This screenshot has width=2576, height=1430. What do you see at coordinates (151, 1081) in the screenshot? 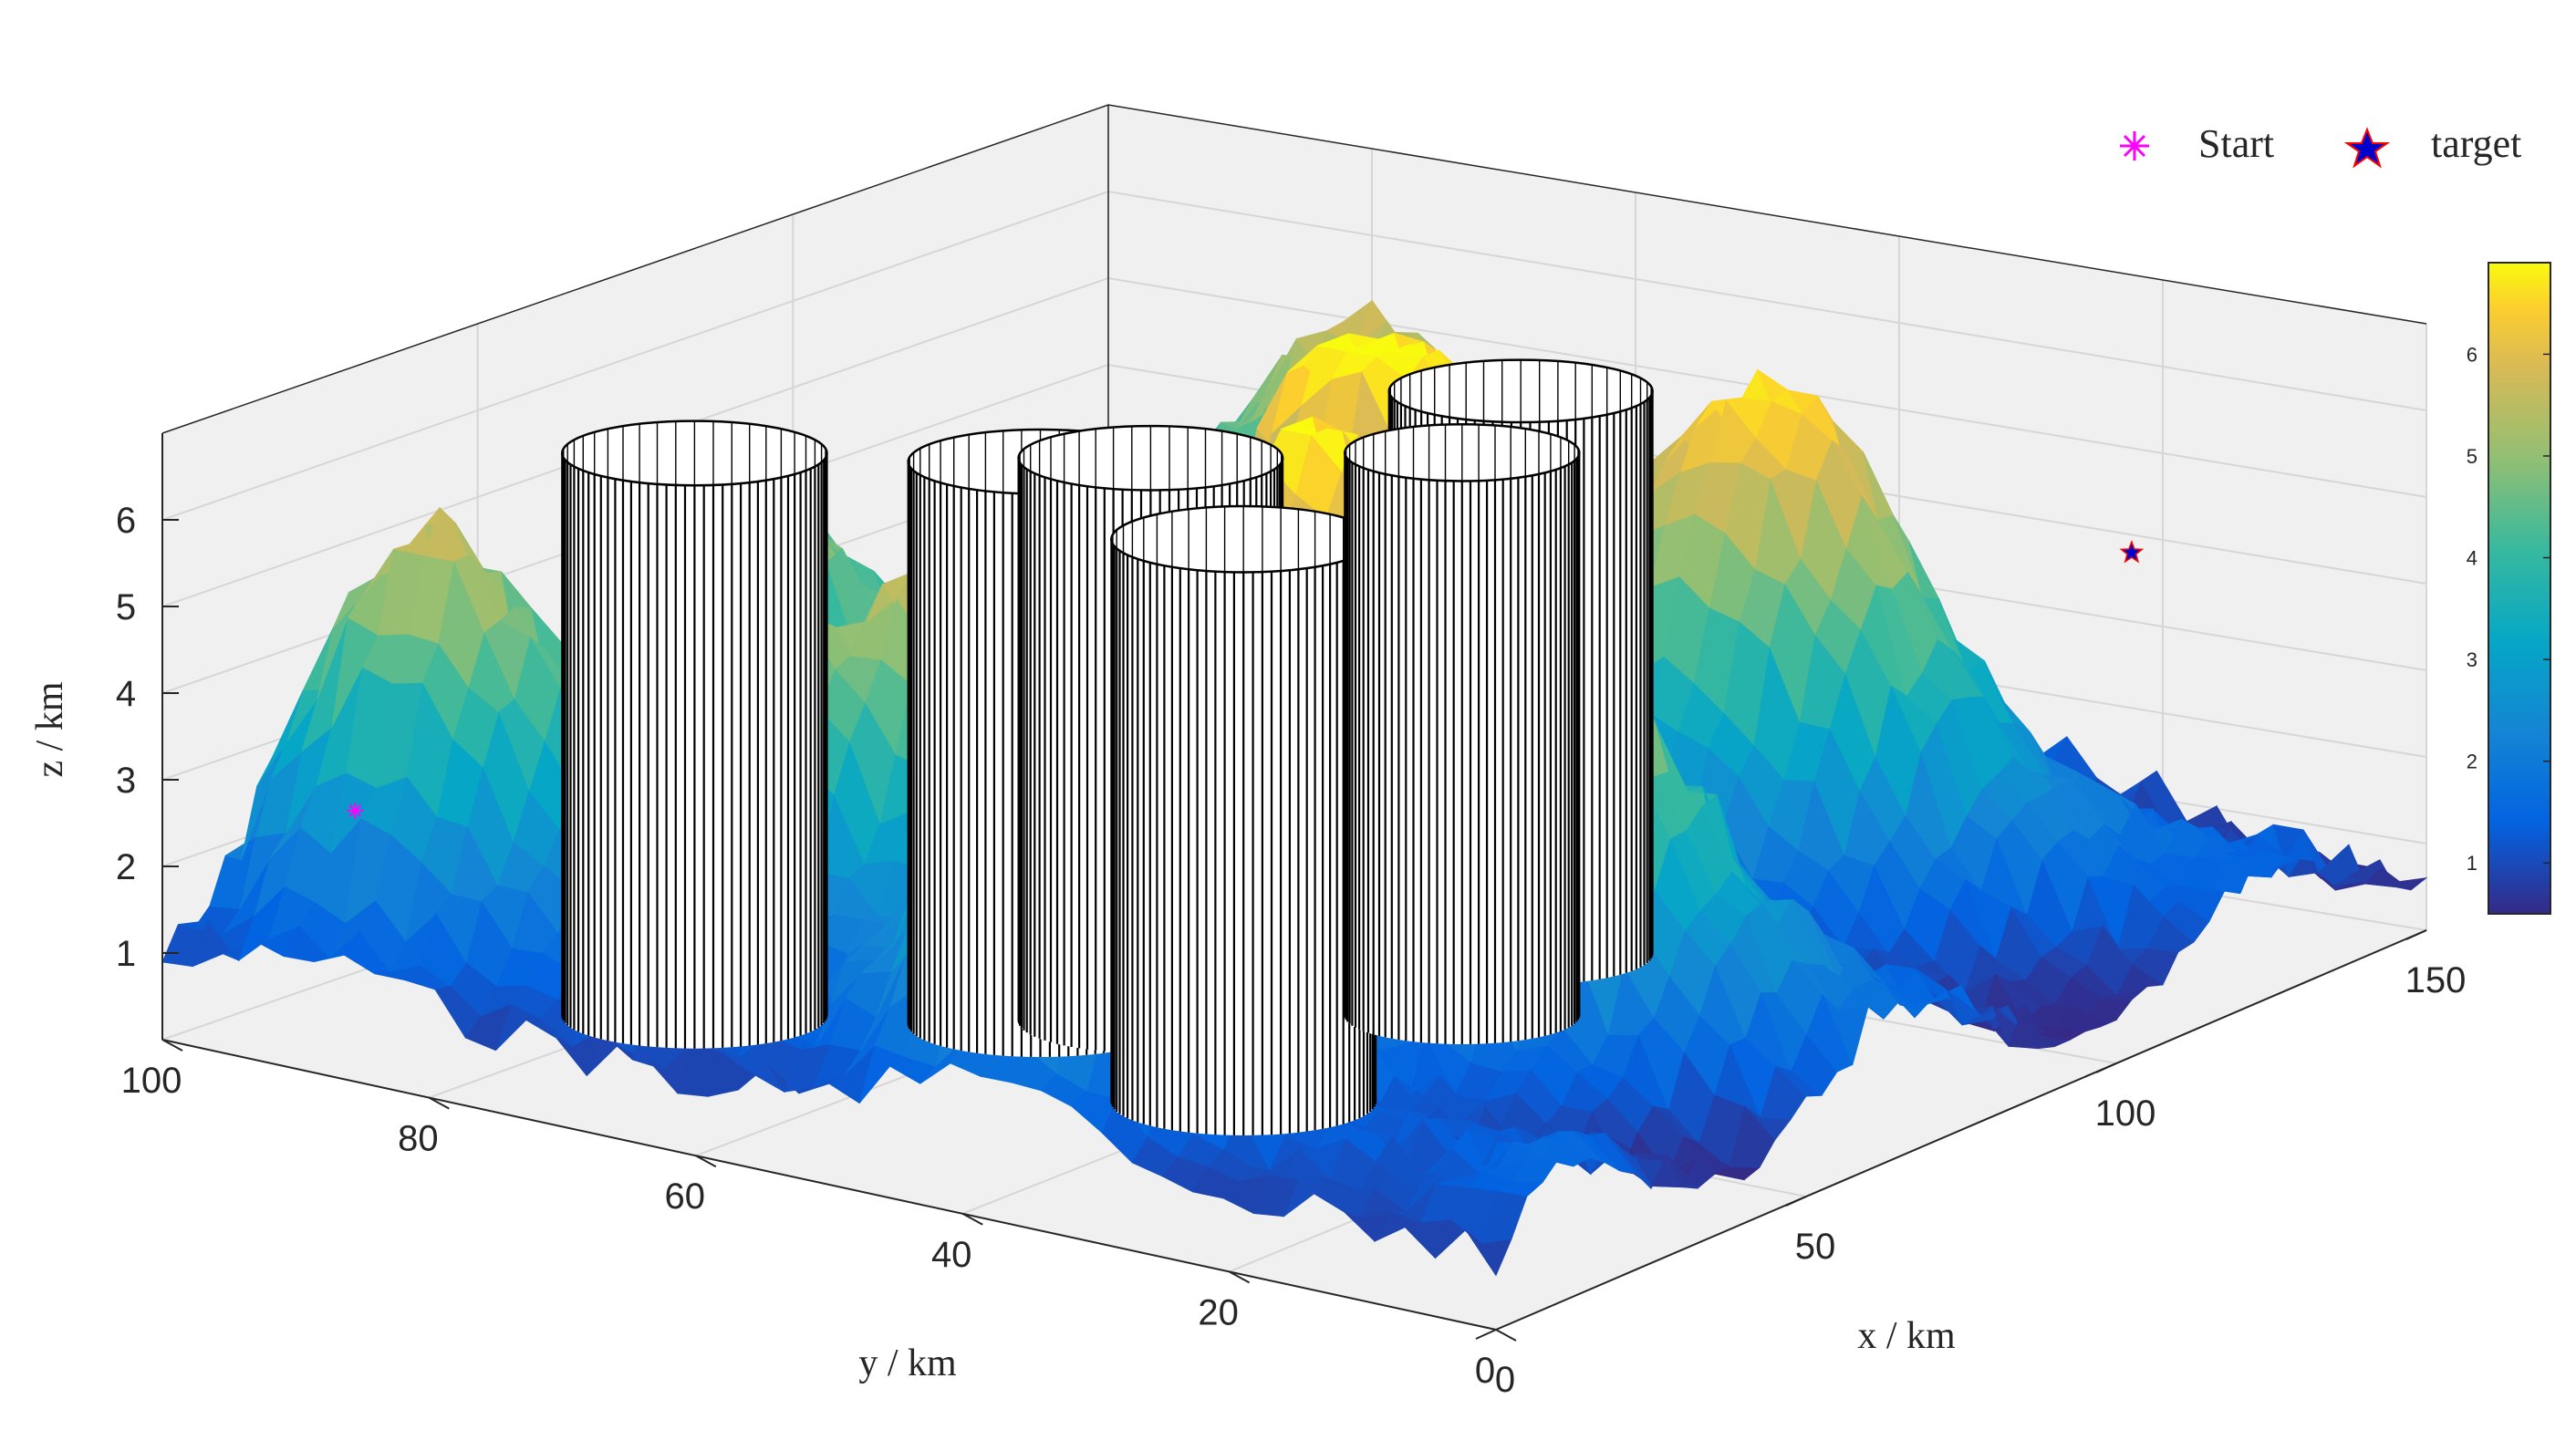
I see `y-tick-label: 100` at bounding box center [151, 1081].